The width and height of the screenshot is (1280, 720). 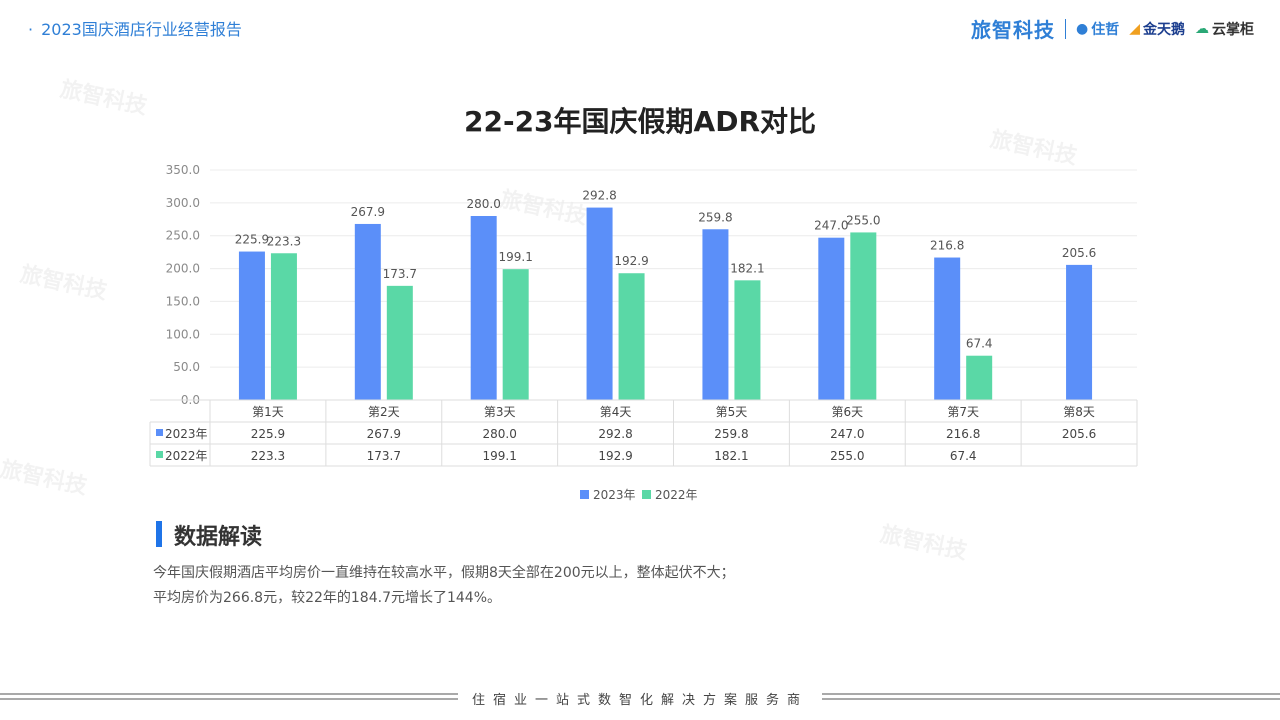 What do you see at coordinates (640, 121) in the screenshot?
I see `chart-title: 22-23年国庆假期ADR对比` at bounding box center [640, 121].